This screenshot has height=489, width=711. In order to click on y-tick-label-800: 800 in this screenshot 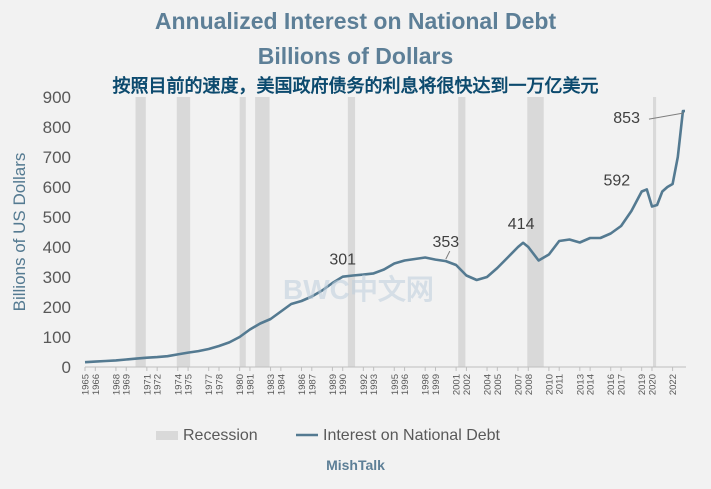, I will do `click(57, 127)`.